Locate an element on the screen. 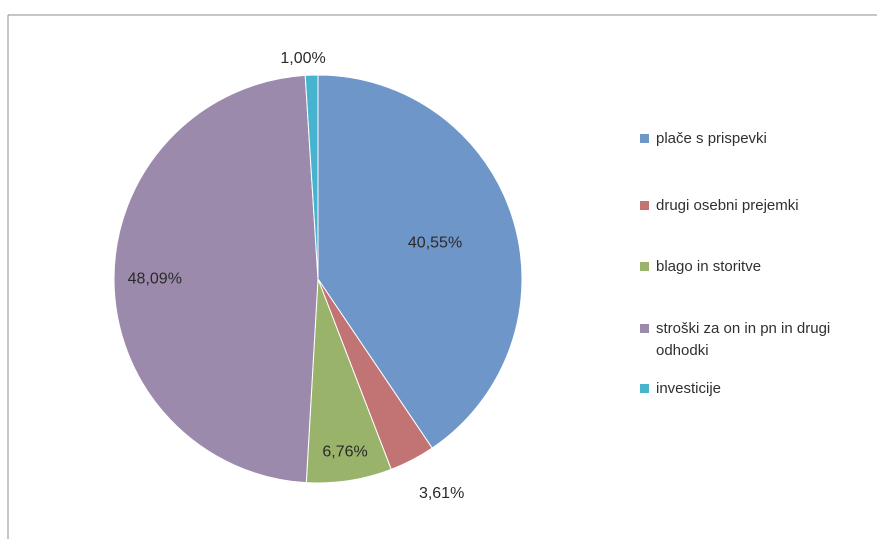 Image resolution: width=877 pixels, height=539 pixels. data-label-1: 3,61% is located at coordinates (441, 493).